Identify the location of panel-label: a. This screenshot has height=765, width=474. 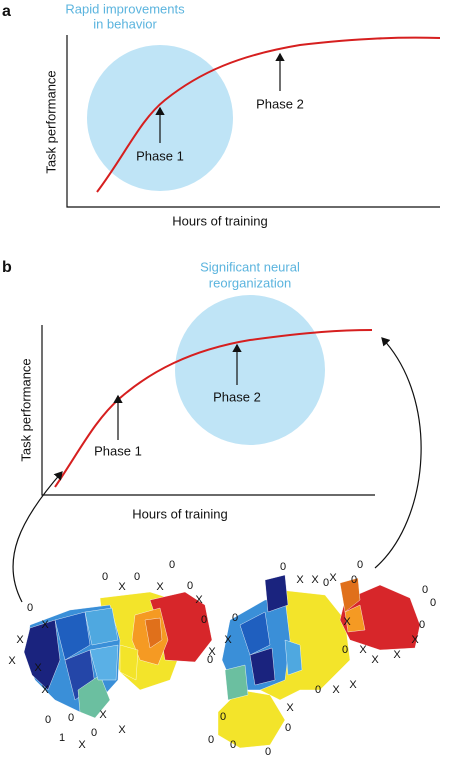
(6, 11).